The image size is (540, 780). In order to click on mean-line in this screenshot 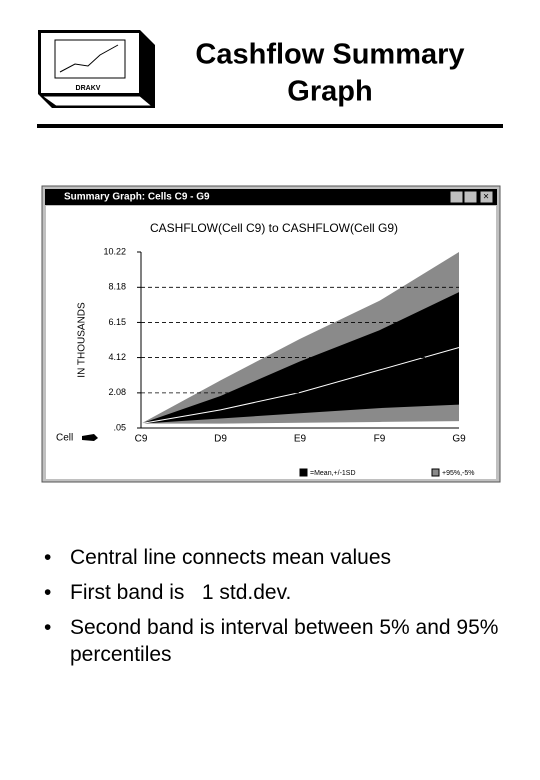, I will do `click(300, 386)`.